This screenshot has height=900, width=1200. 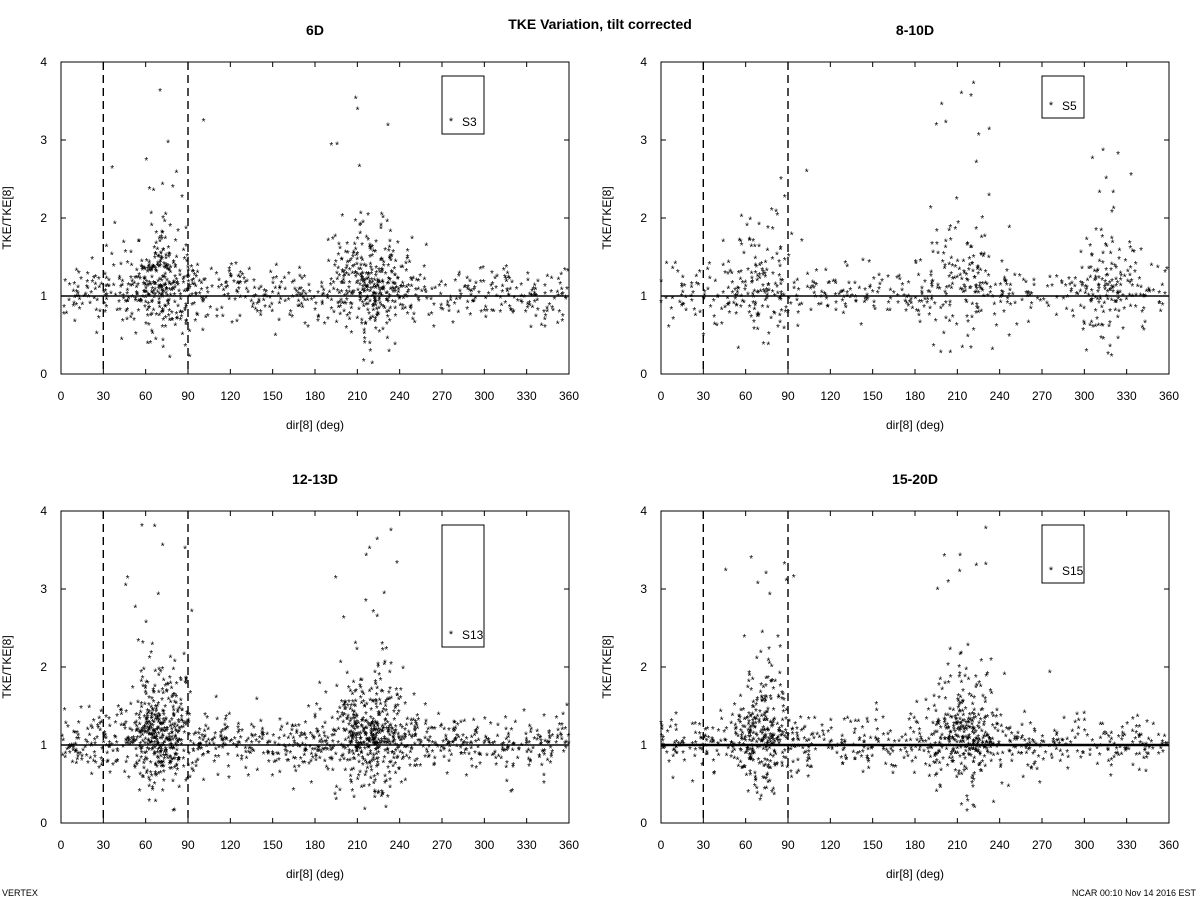 I want to click on legend: *S1*S2*S3, so click(x=463, y=105).